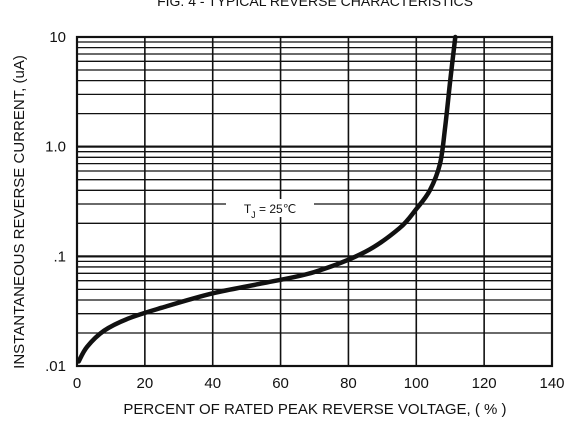 This screenshot has width=583, height=422. What do you see at coordinates (551, 383) in the screenshot?
I see `x-tick-label: 140` at bounding box center [551, 383].